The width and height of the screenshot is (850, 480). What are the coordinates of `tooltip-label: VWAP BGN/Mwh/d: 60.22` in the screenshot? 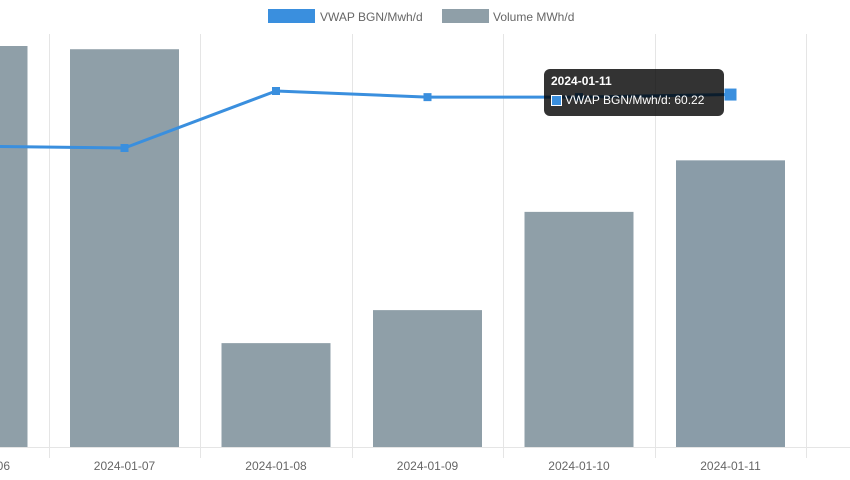 It's located at (635, 100).